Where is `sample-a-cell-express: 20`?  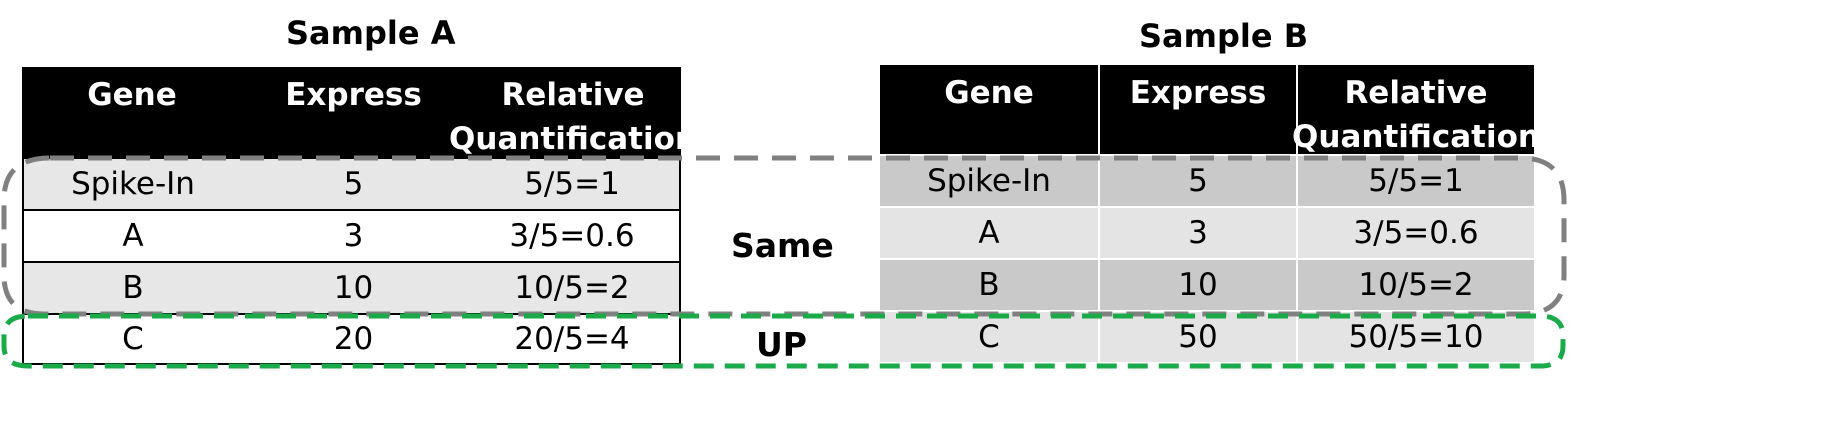 sample-a-cell-express: 20 is located at coordinates (353, 339).